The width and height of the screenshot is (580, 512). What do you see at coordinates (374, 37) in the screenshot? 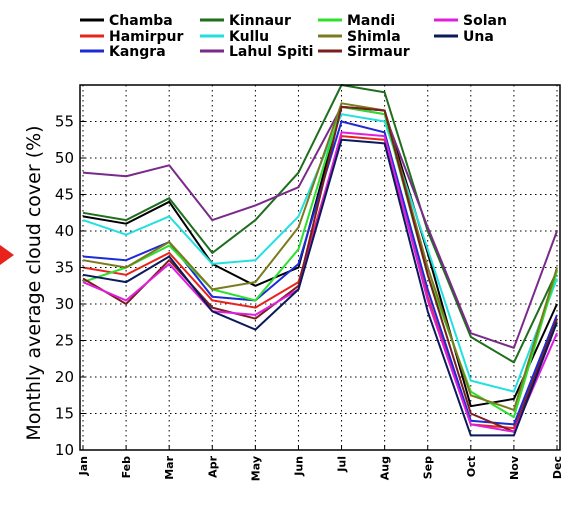
I see `legend-label: Shimla` at bounding box center [374, 37].